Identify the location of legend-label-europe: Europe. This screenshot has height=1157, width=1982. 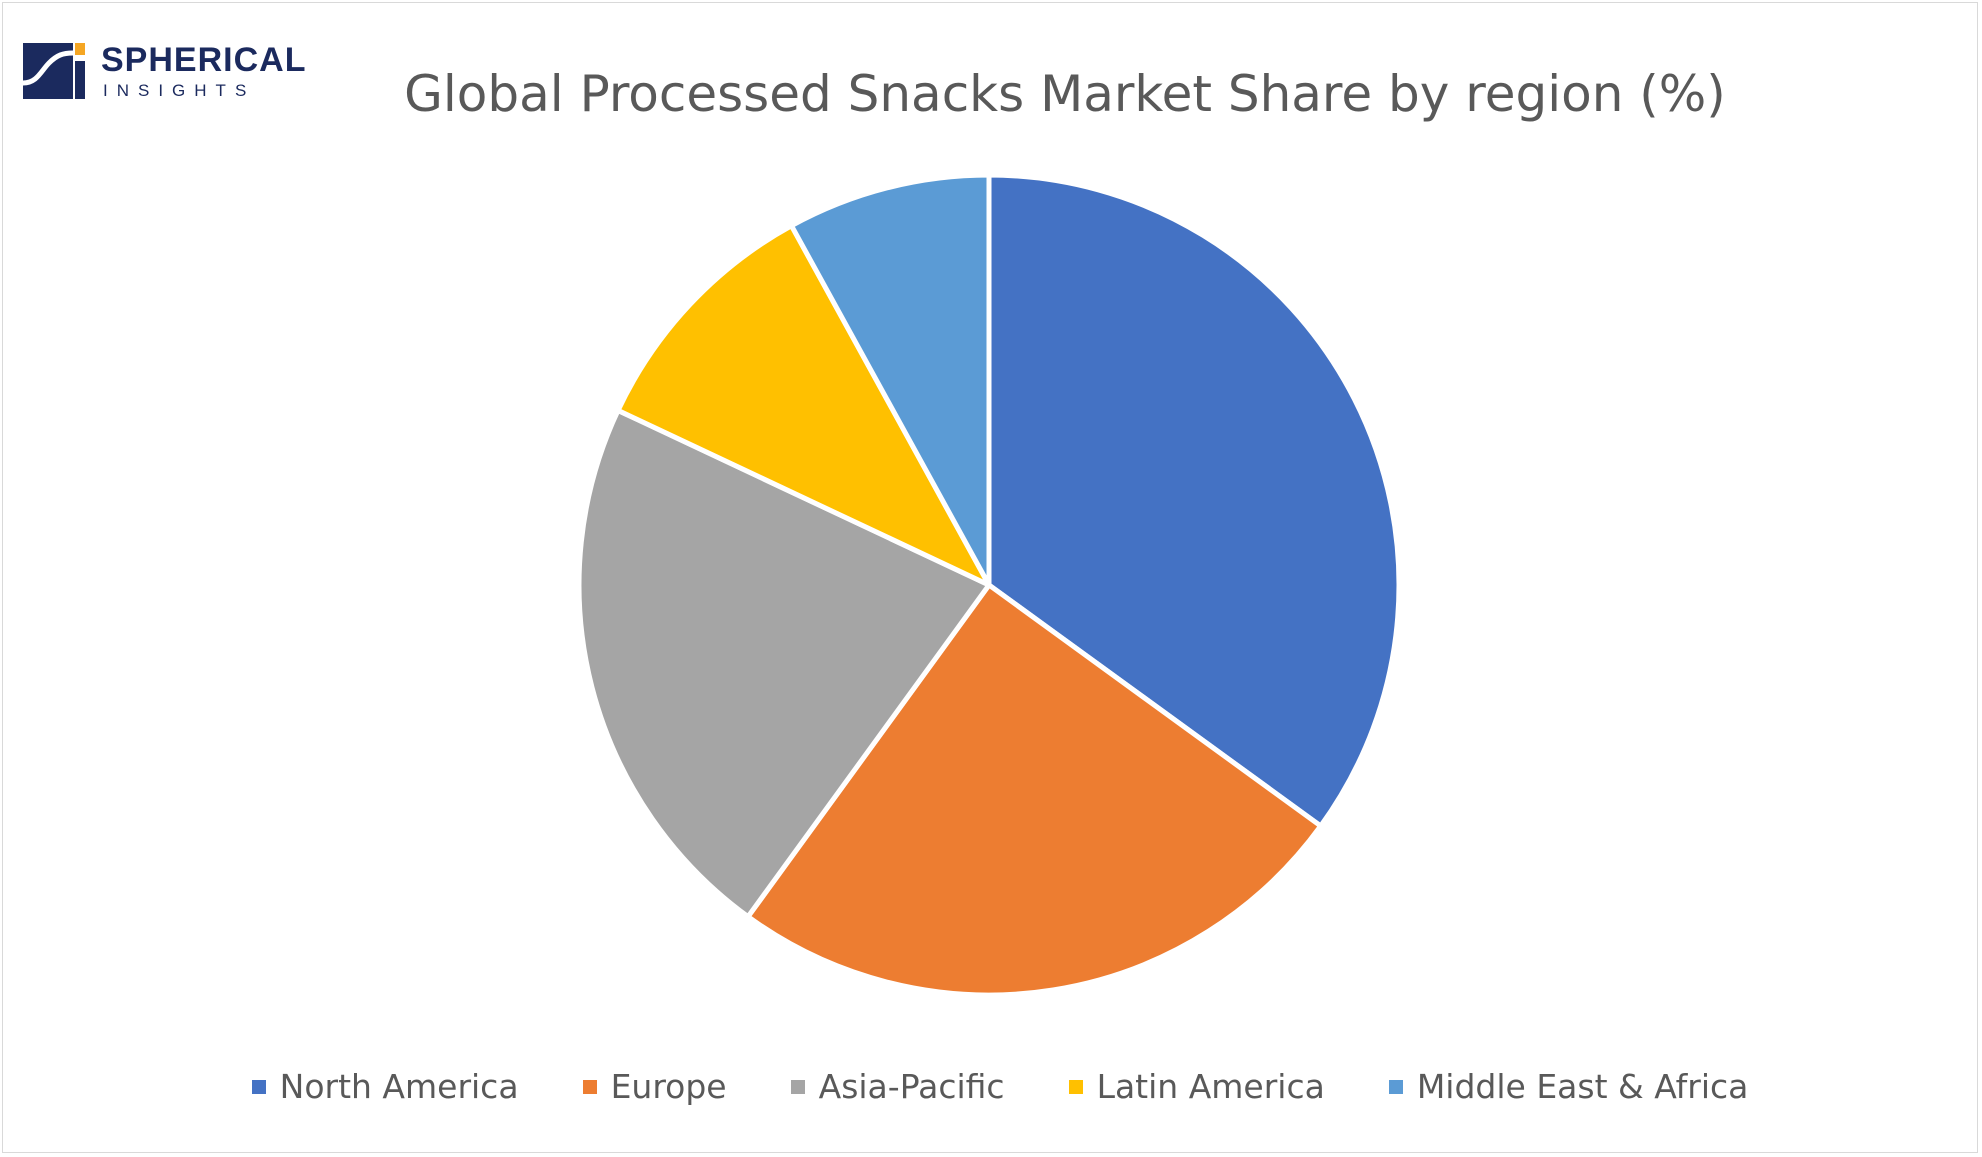
(668, 1086).